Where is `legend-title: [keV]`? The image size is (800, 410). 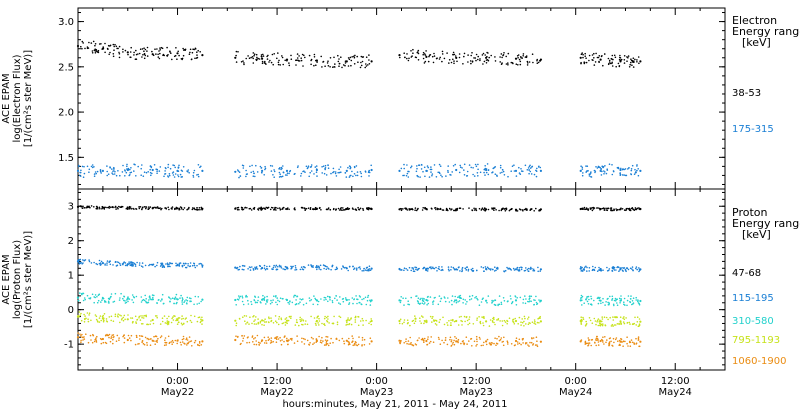 legend-title: [keV] is located at coordinates (756, 234).